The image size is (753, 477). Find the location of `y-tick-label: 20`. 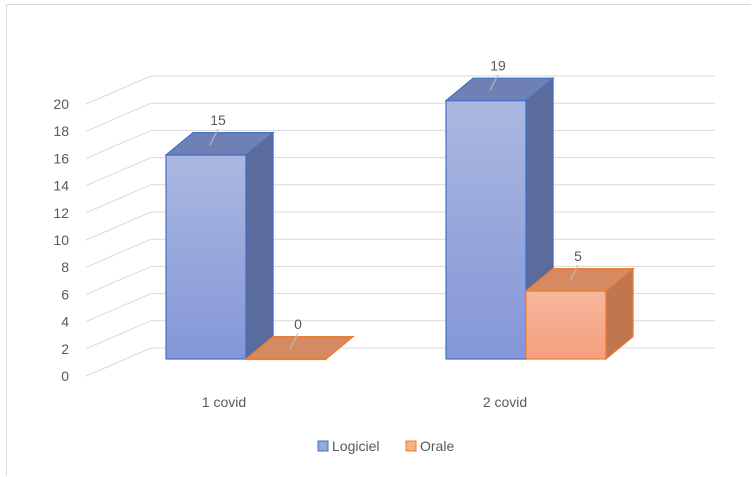

y-tick-label: 20 is located at coordinates (61, 104).